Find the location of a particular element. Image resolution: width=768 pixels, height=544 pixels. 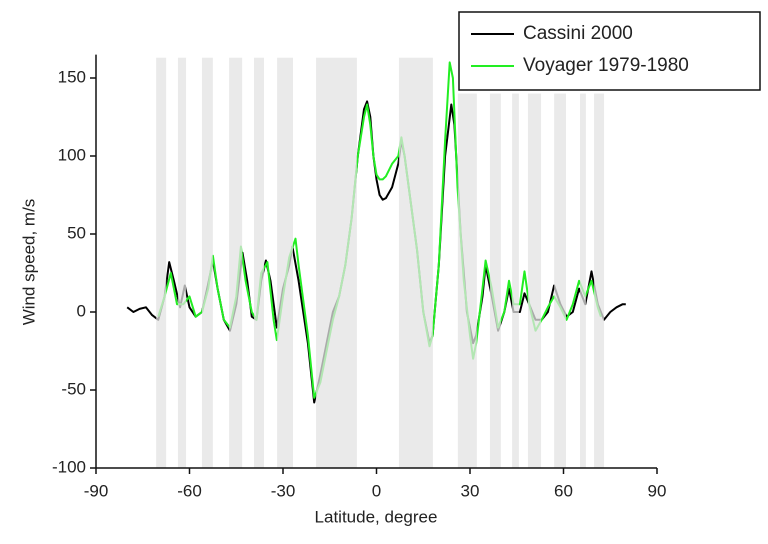

x-tick-label: 0 is located at coordinates (376, 490).